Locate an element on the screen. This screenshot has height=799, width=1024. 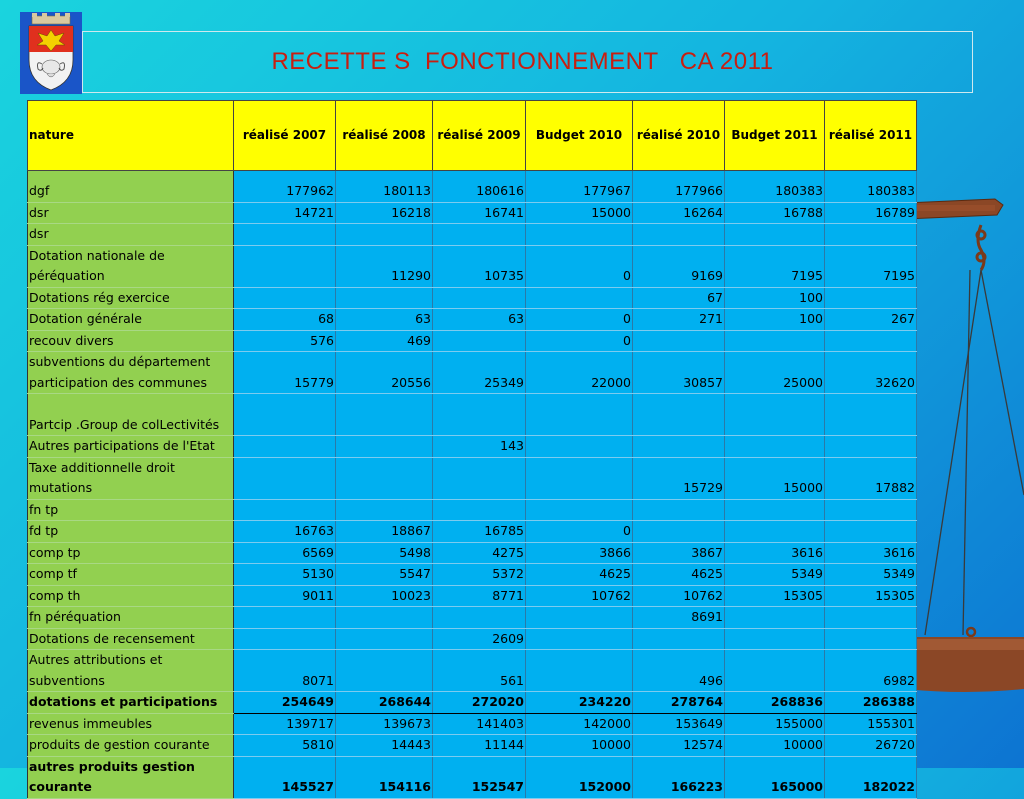
value-cell: 12574 is located at coordinates (678, 745).